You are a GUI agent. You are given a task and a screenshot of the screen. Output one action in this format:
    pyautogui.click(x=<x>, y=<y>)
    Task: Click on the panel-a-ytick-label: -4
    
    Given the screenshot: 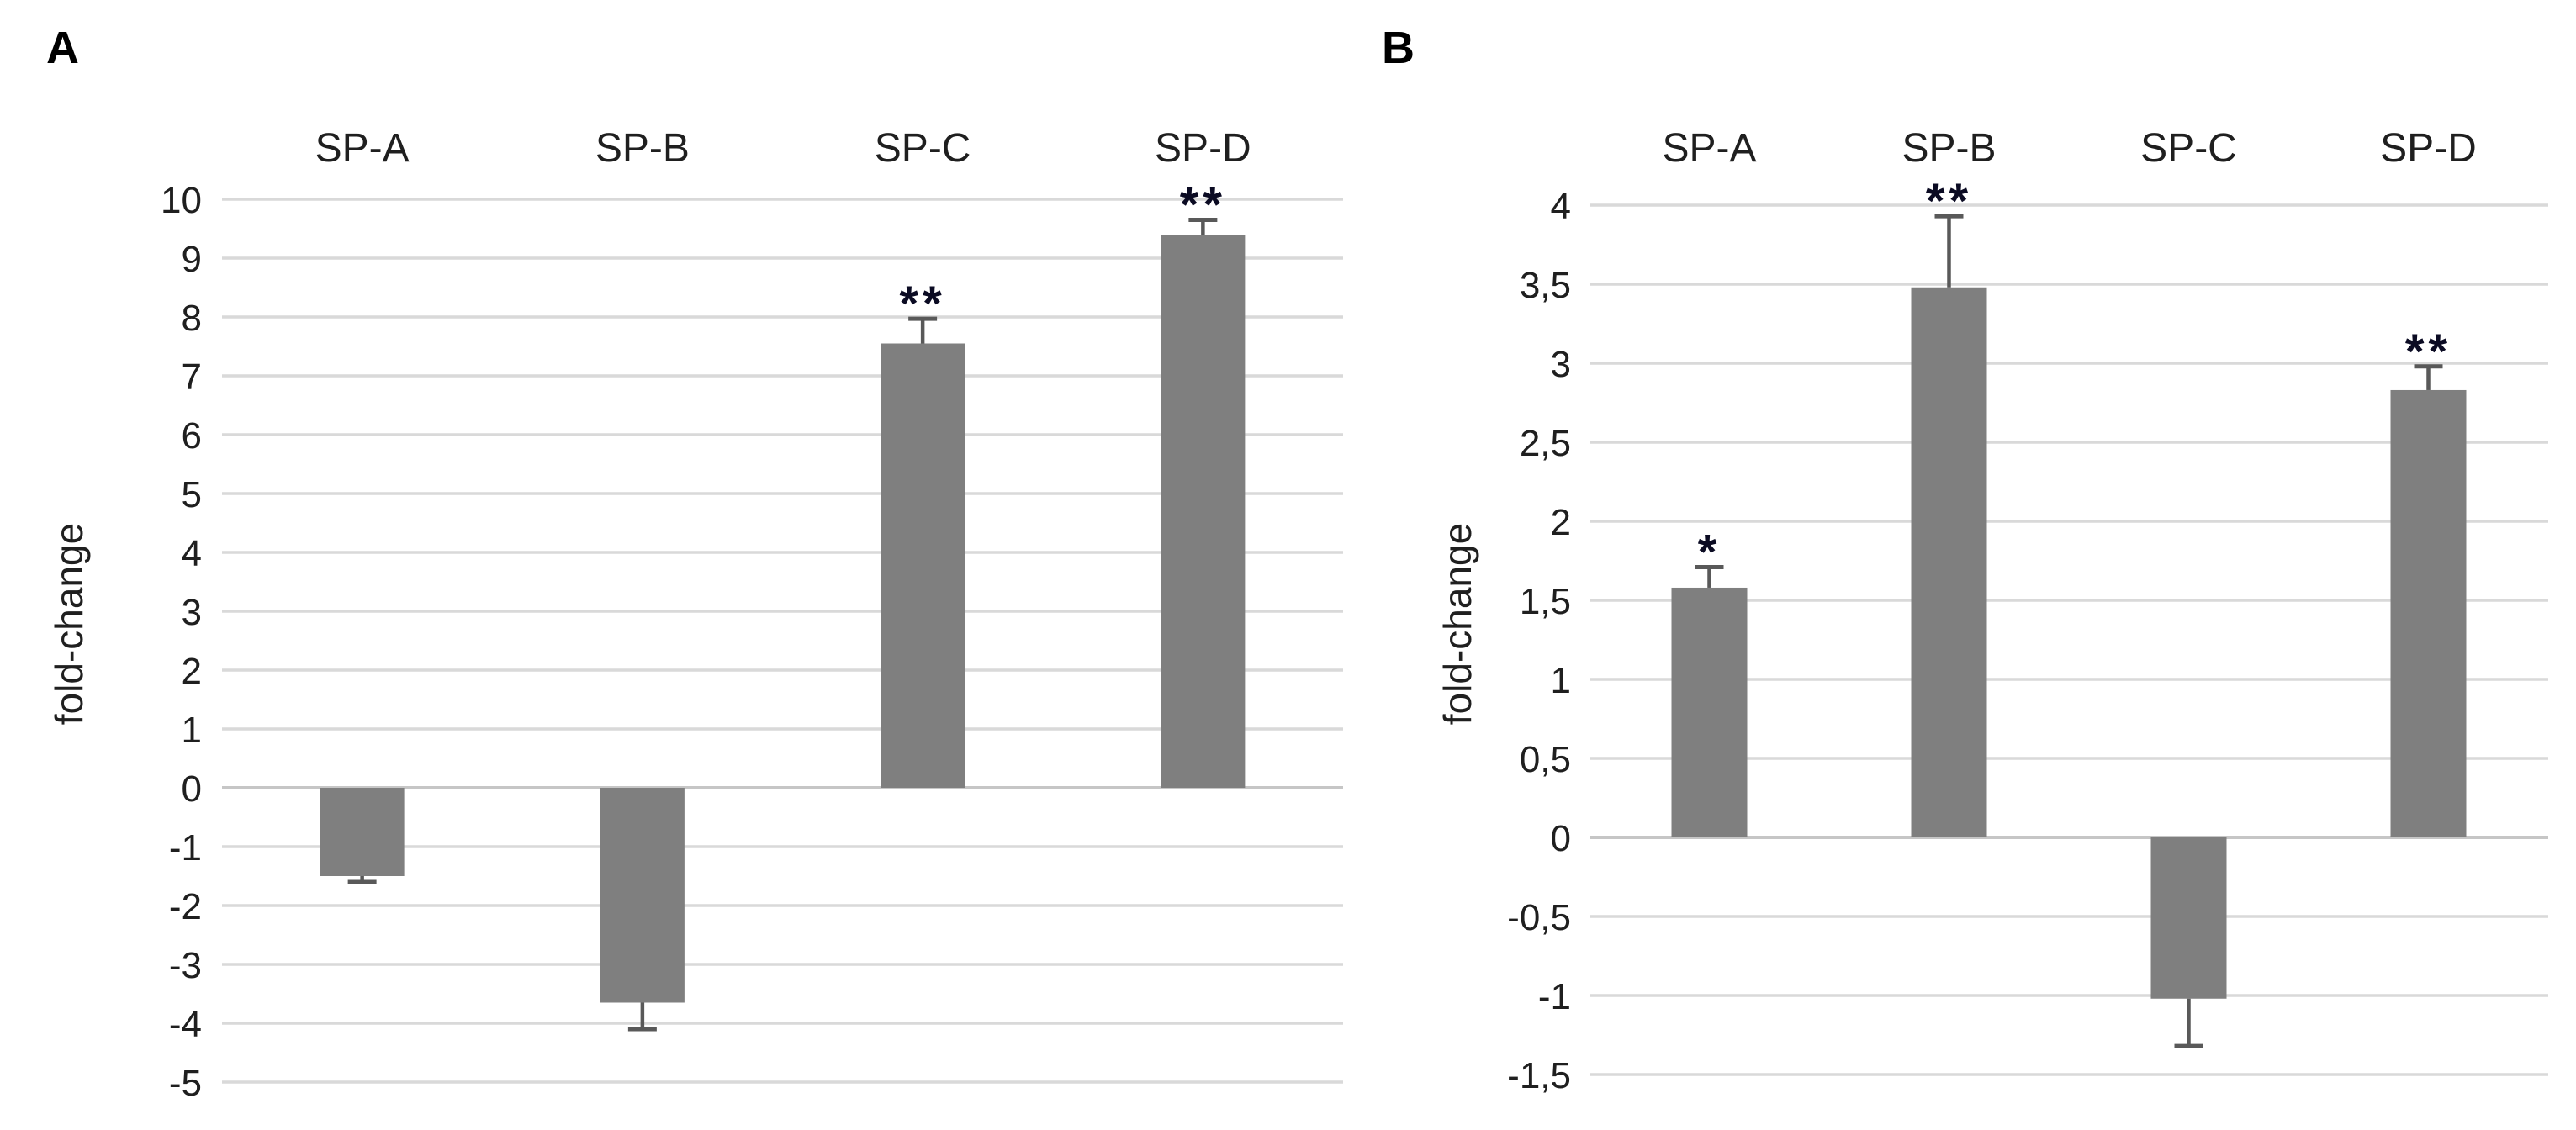 What is the action you would take?
    pyautogui.click(x=185, y=1024)
    